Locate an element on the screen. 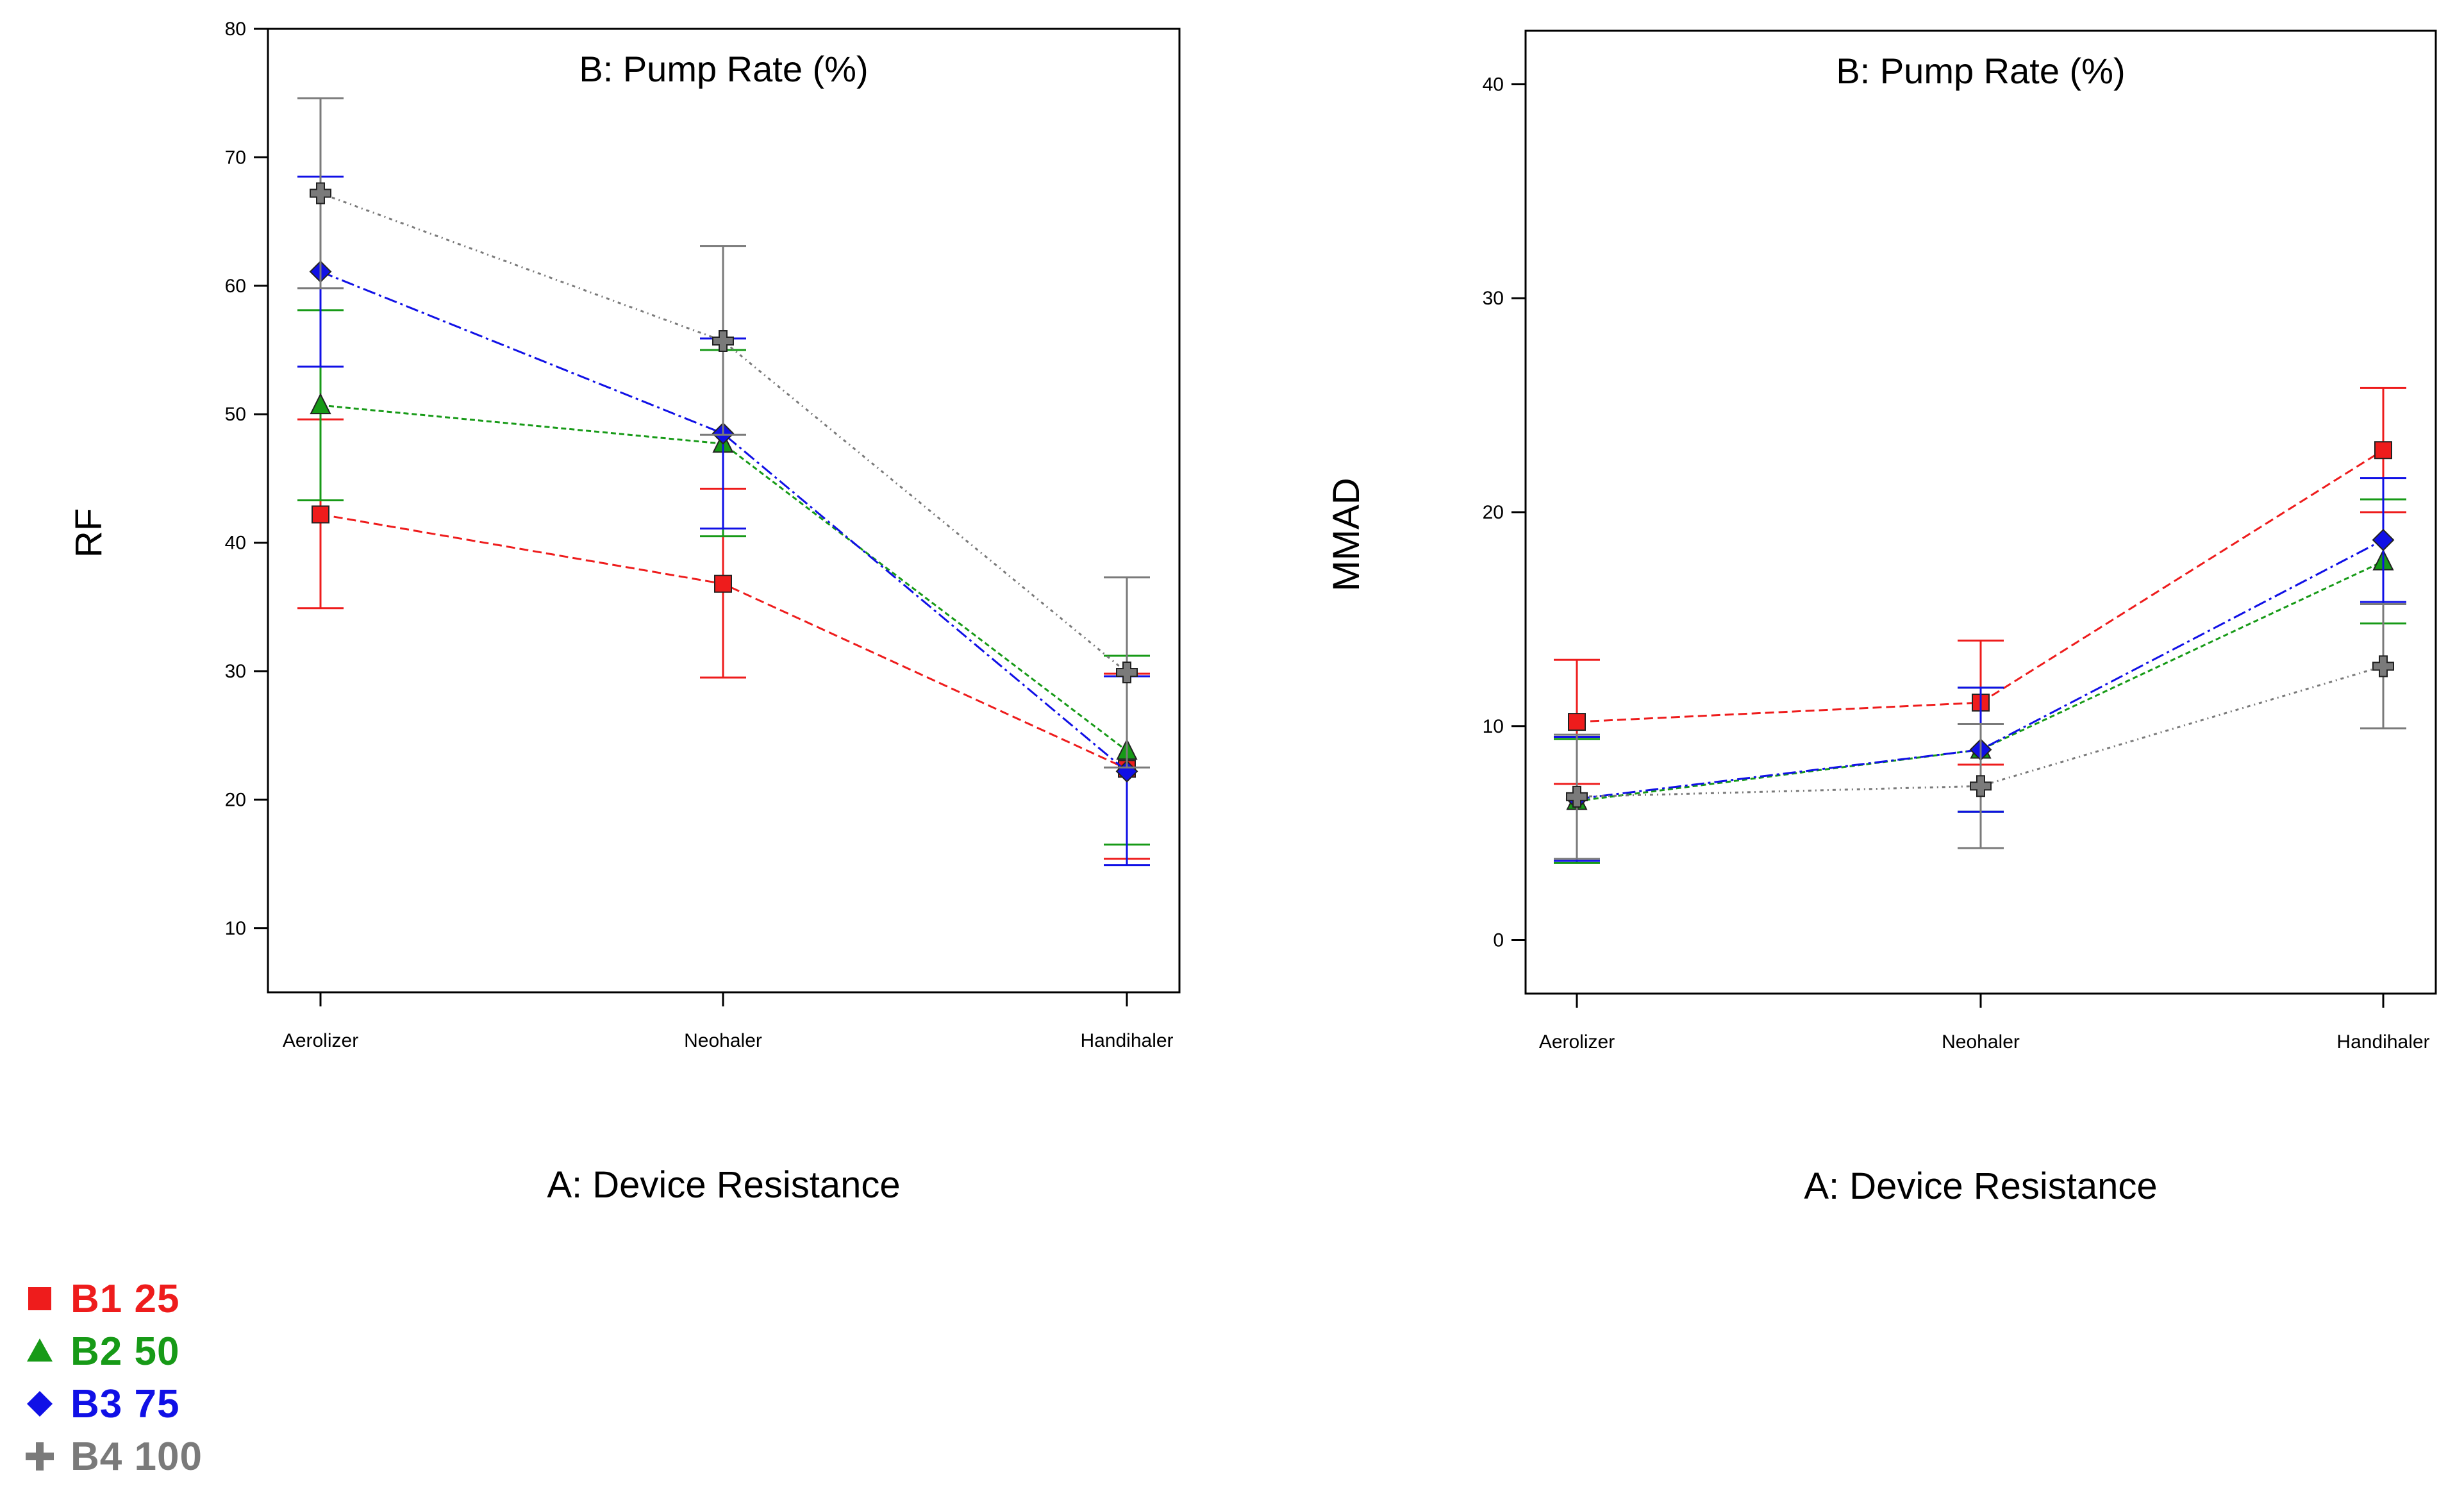 The height and width of the screenshot is (1500, 2464). y-tick-label: 80 is located at coordinates (236, 30).